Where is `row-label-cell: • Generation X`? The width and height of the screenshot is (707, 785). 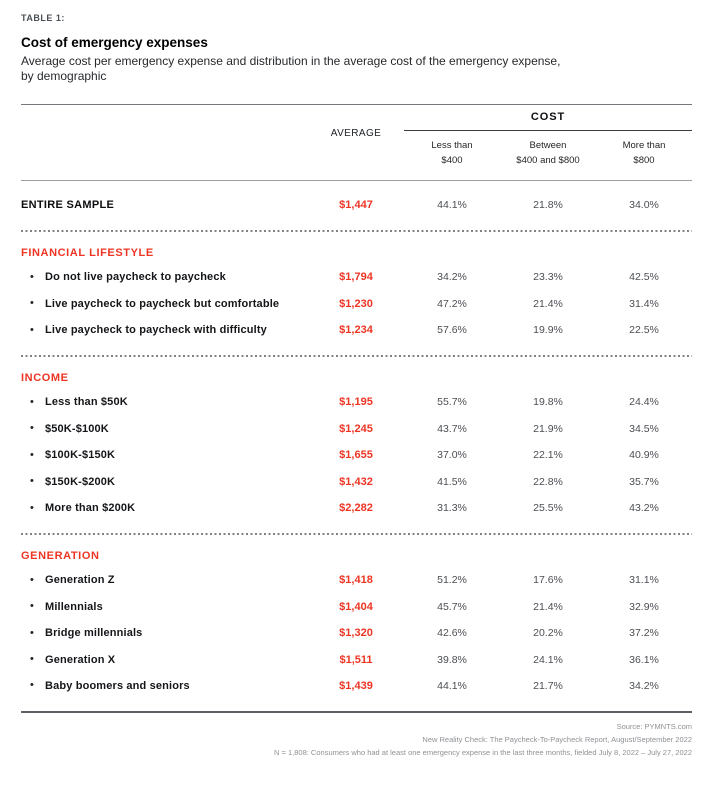 row-label-cell: • Generation X is located at coordinates (164, 660).